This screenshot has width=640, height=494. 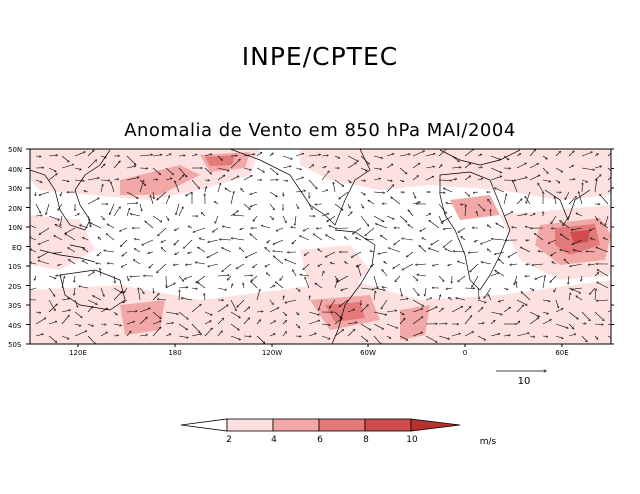 What do you see at coordinates (488, 442) in the screenshot?
I see `colorbar-unit: m/s` at bounding box center [488, 442].